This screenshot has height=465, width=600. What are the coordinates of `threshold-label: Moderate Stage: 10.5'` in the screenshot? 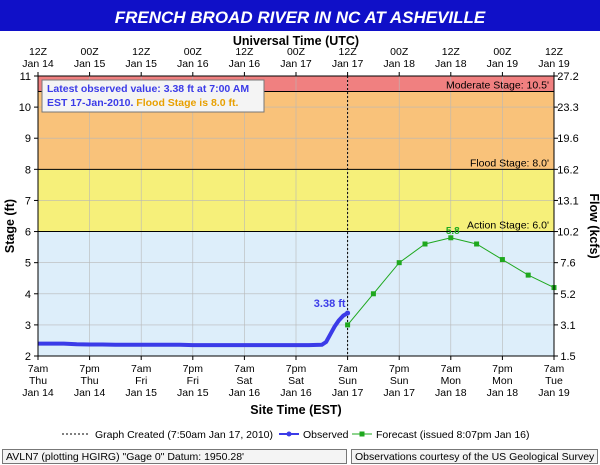 It's located at (497, 86).